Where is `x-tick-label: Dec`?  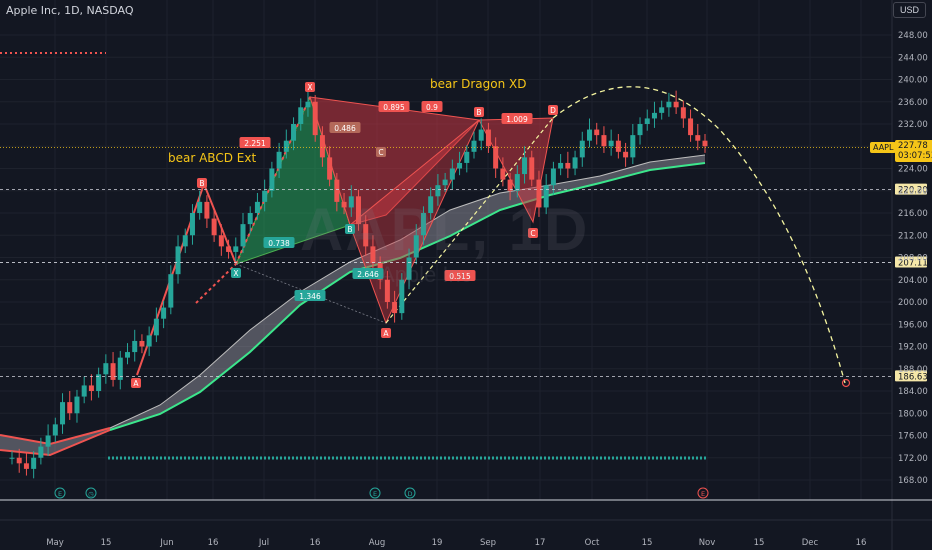
x-tick-label: Dec is located at coordinates (810, 543).